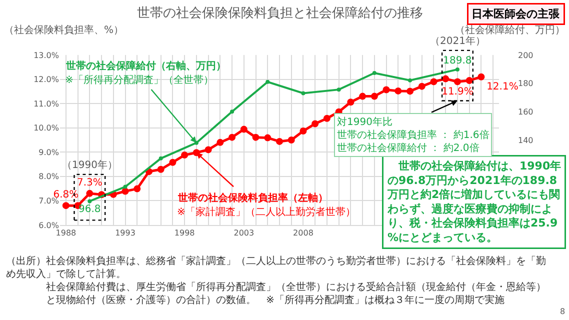 The height and width of the screenshot is (320, 569). I want to click on x-tick-label: 1988, so click(66, 233).